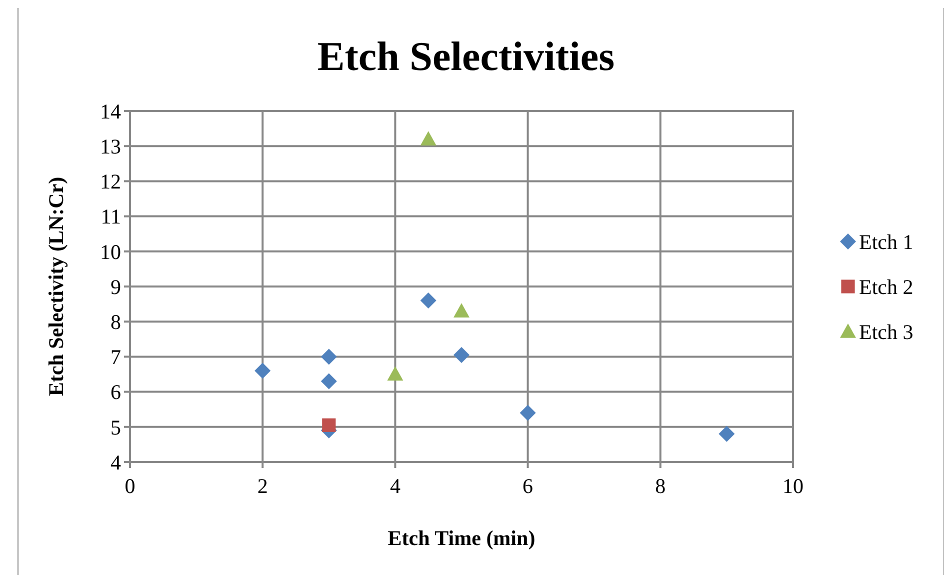 This screenshot has width=952, height=575. Describe the element at coordinates (111, 111) in the screenshot. I see `y-tick-label: 14` at that location.